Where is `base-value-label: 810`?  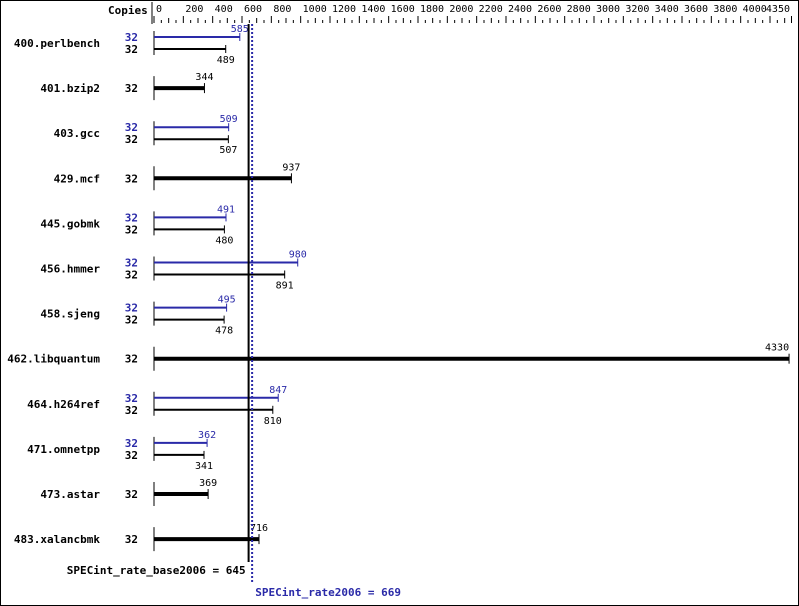 base-value-label: 810 is located at coordinates (273, 421).